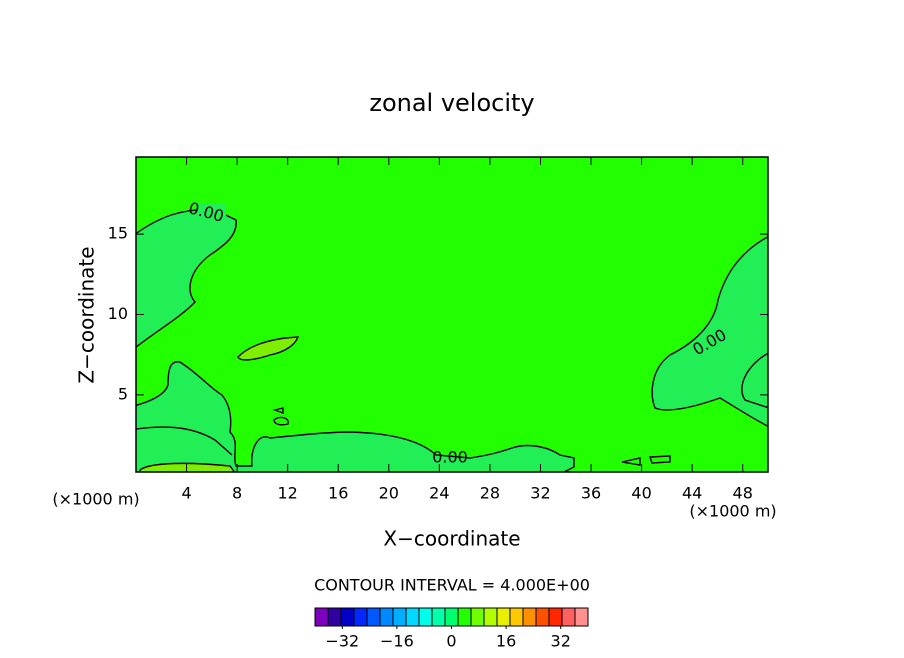 The width and height of the screenshot is (904, 658). I want to click on x-tick-label: 36, so click(591, 493).